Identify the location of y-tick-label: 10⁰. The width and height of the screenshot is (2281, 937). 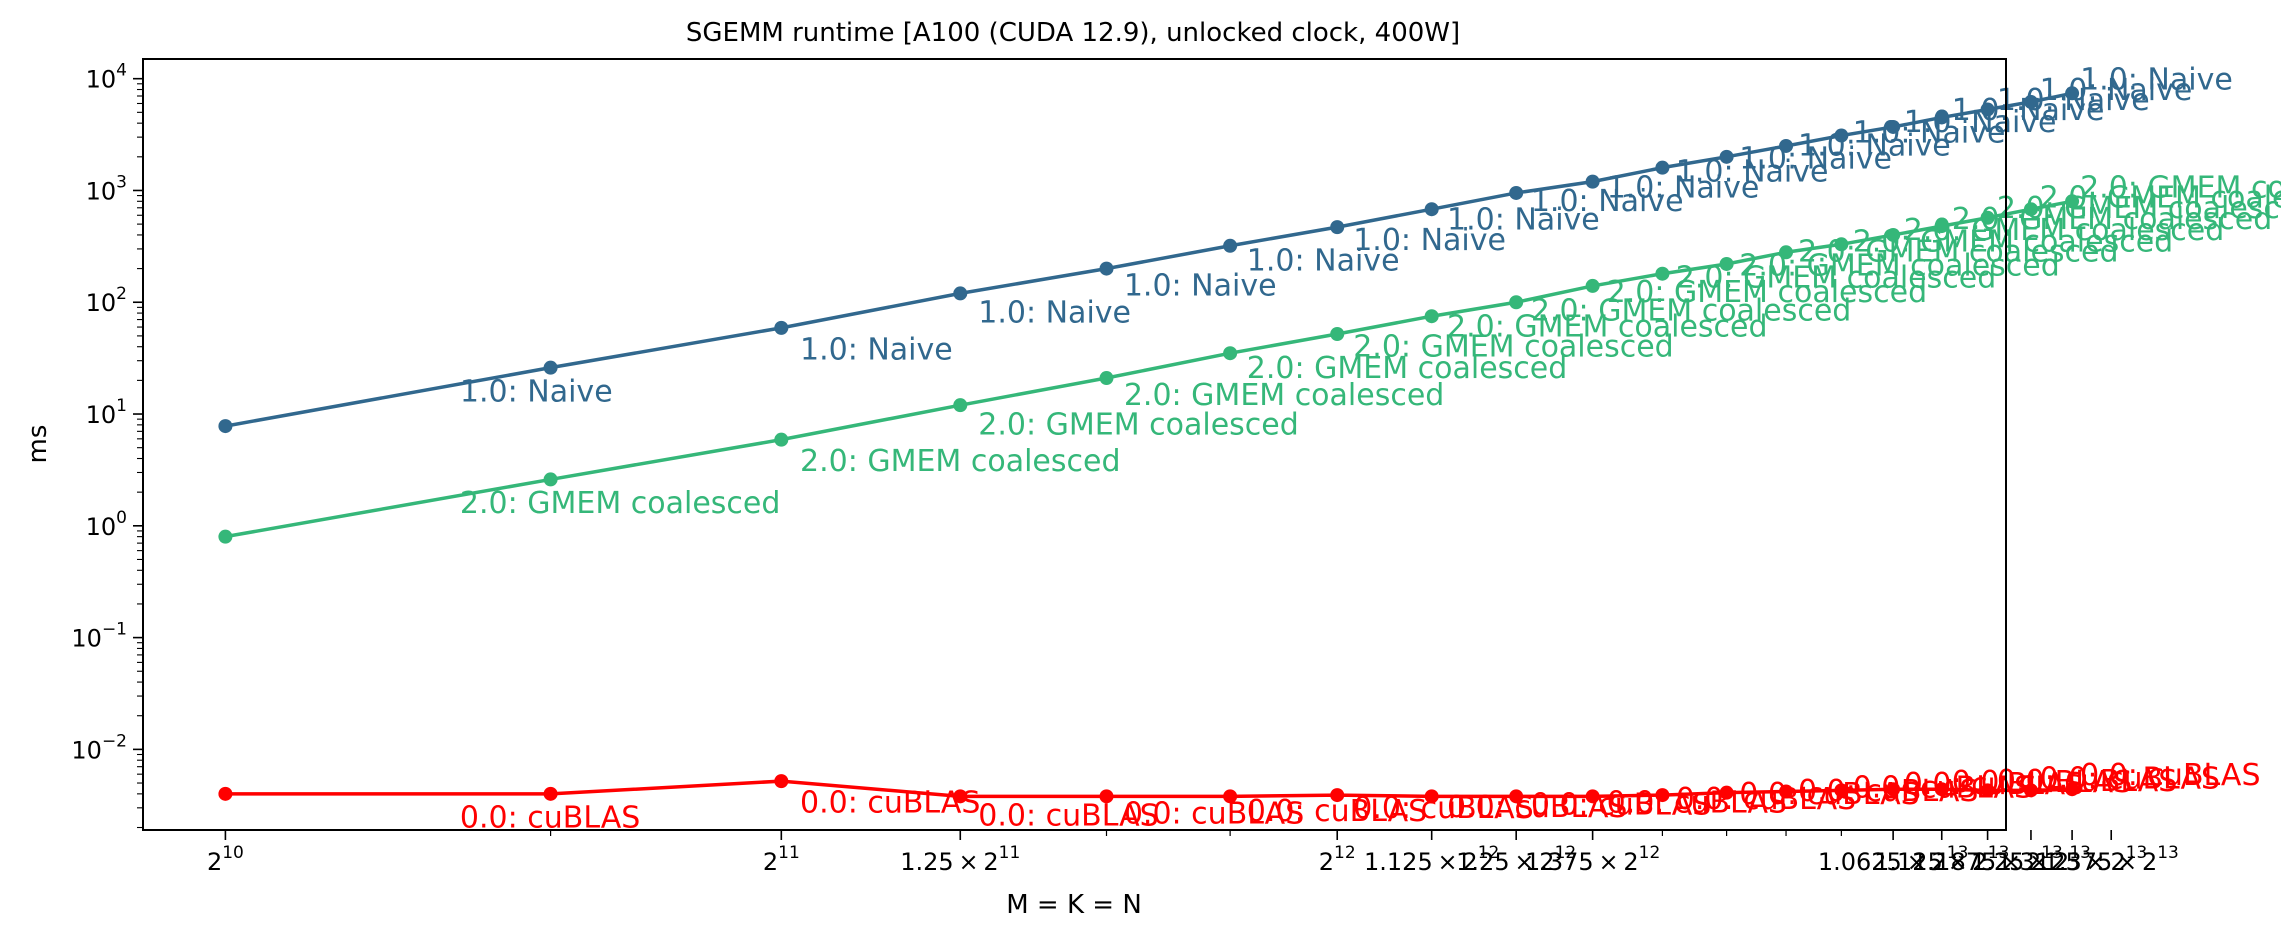
(106, 524).